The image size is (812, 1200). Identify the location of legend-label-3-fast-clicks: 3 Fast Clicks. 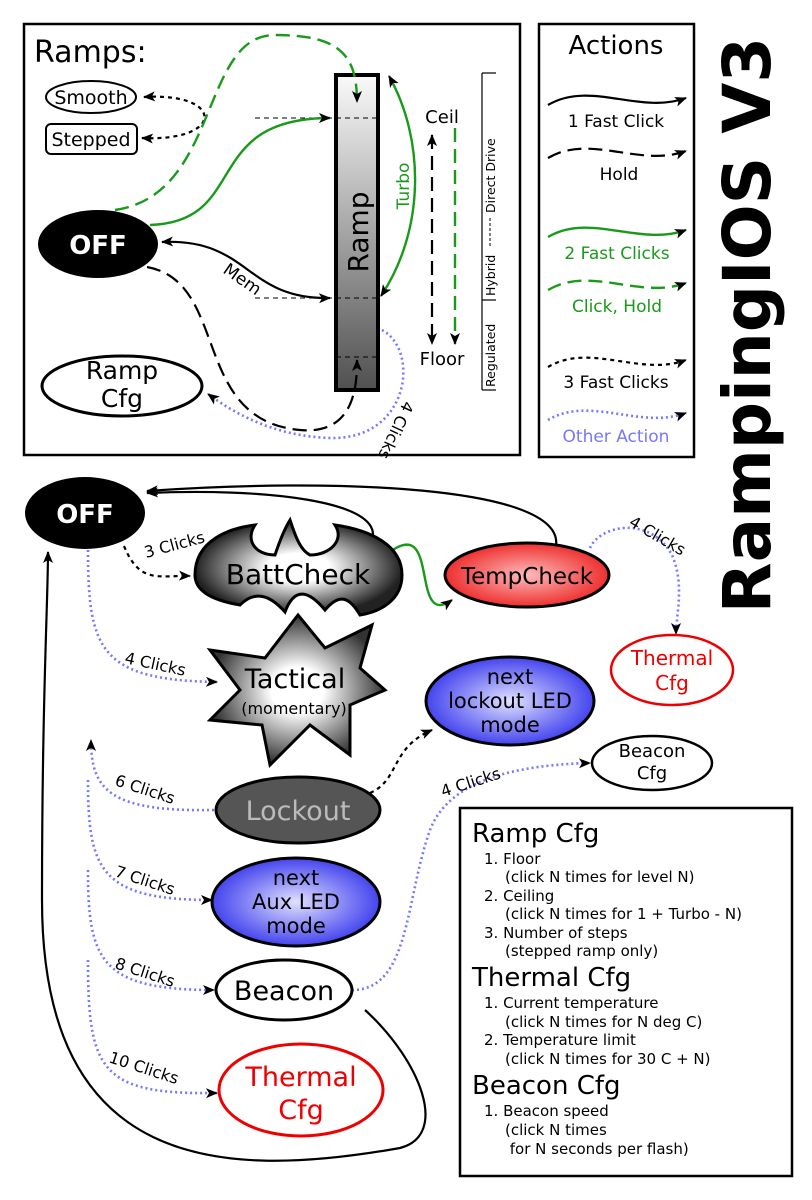
(615, 383).